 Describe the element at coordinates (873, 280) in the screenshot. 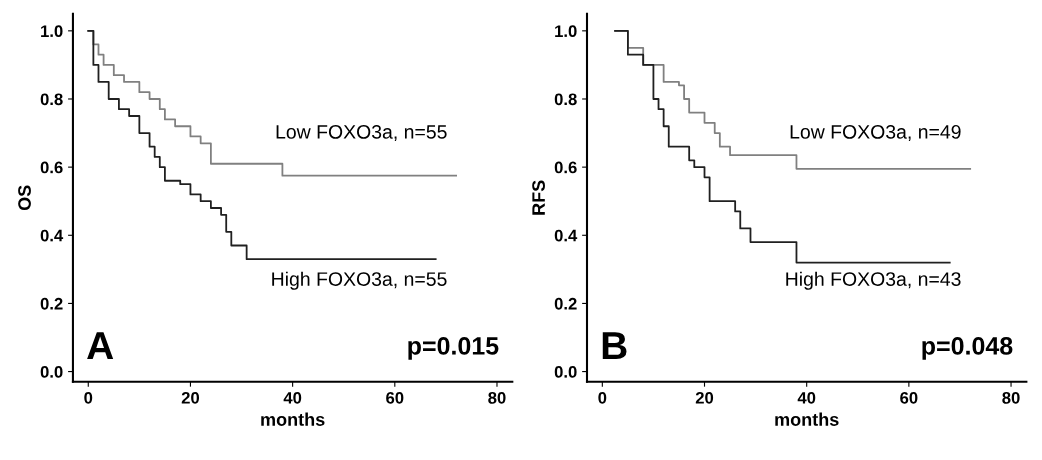

I see `annotation: High FOXO3a, n=43` at that location.